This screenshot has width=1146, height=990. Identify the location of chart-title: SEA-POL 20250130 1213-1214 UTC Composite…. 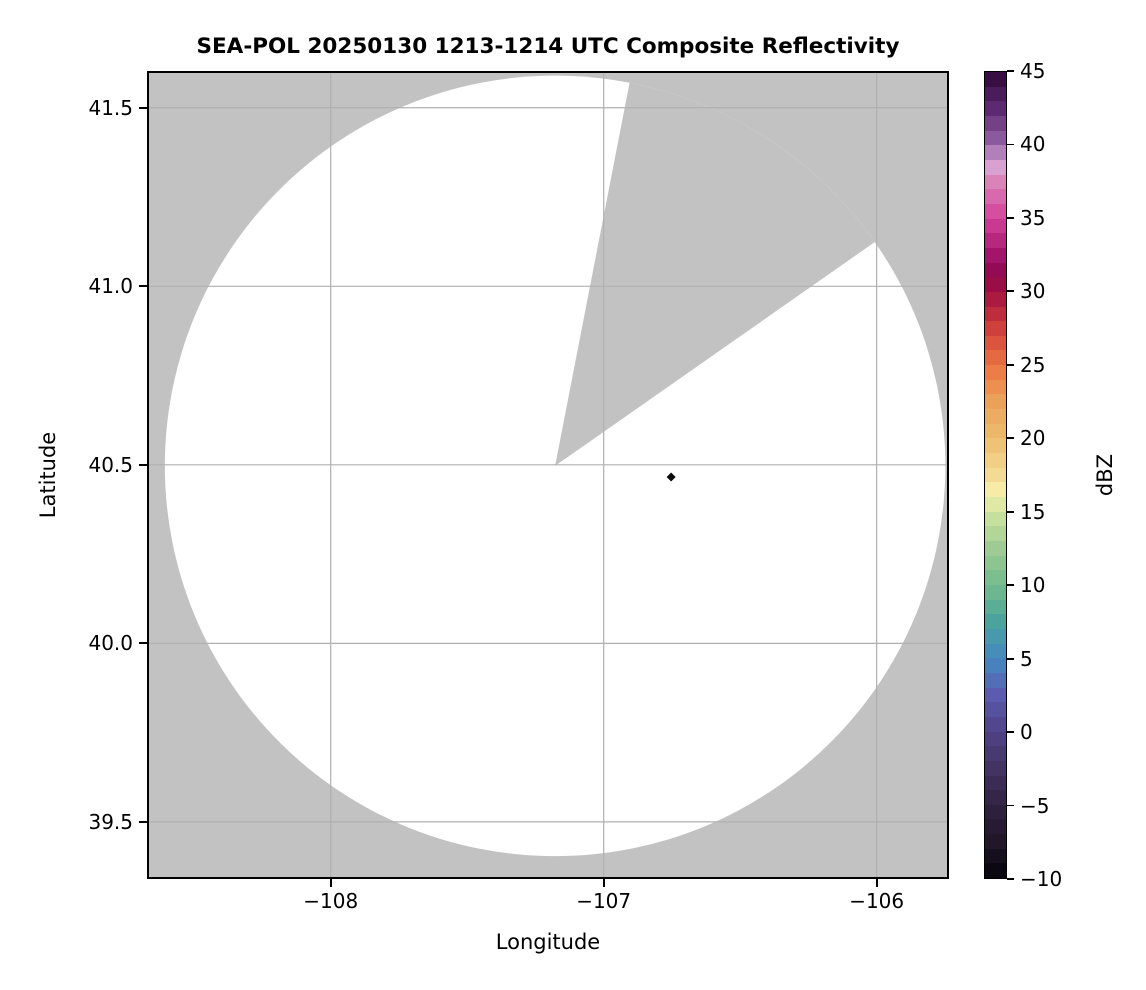
(548, 46).